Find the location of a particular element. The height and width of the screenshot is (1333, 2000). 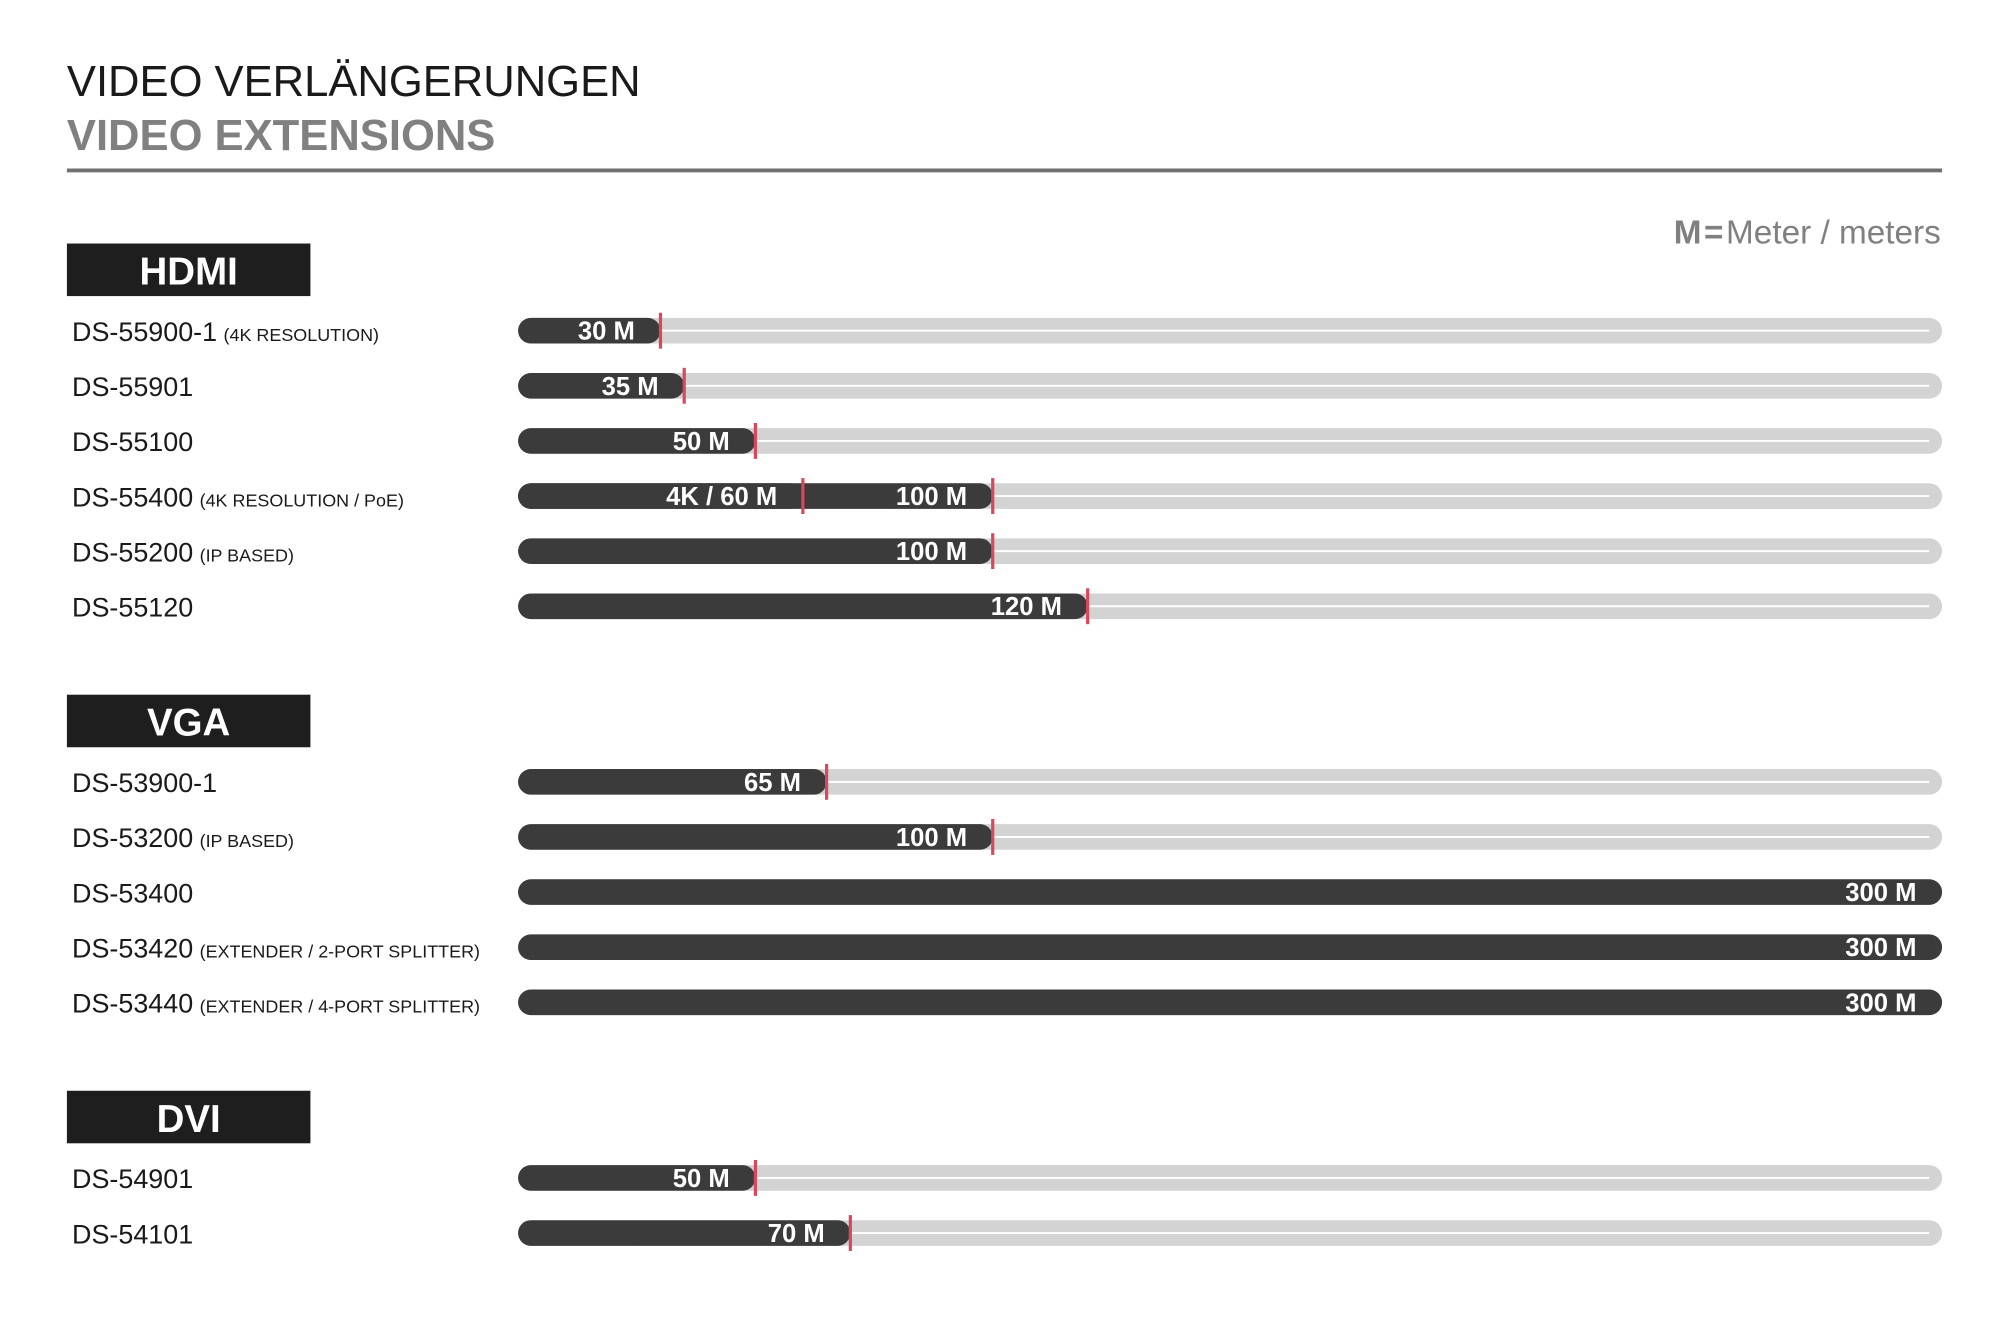

row-label: DS-53400 is located at coordinates (132, 893).